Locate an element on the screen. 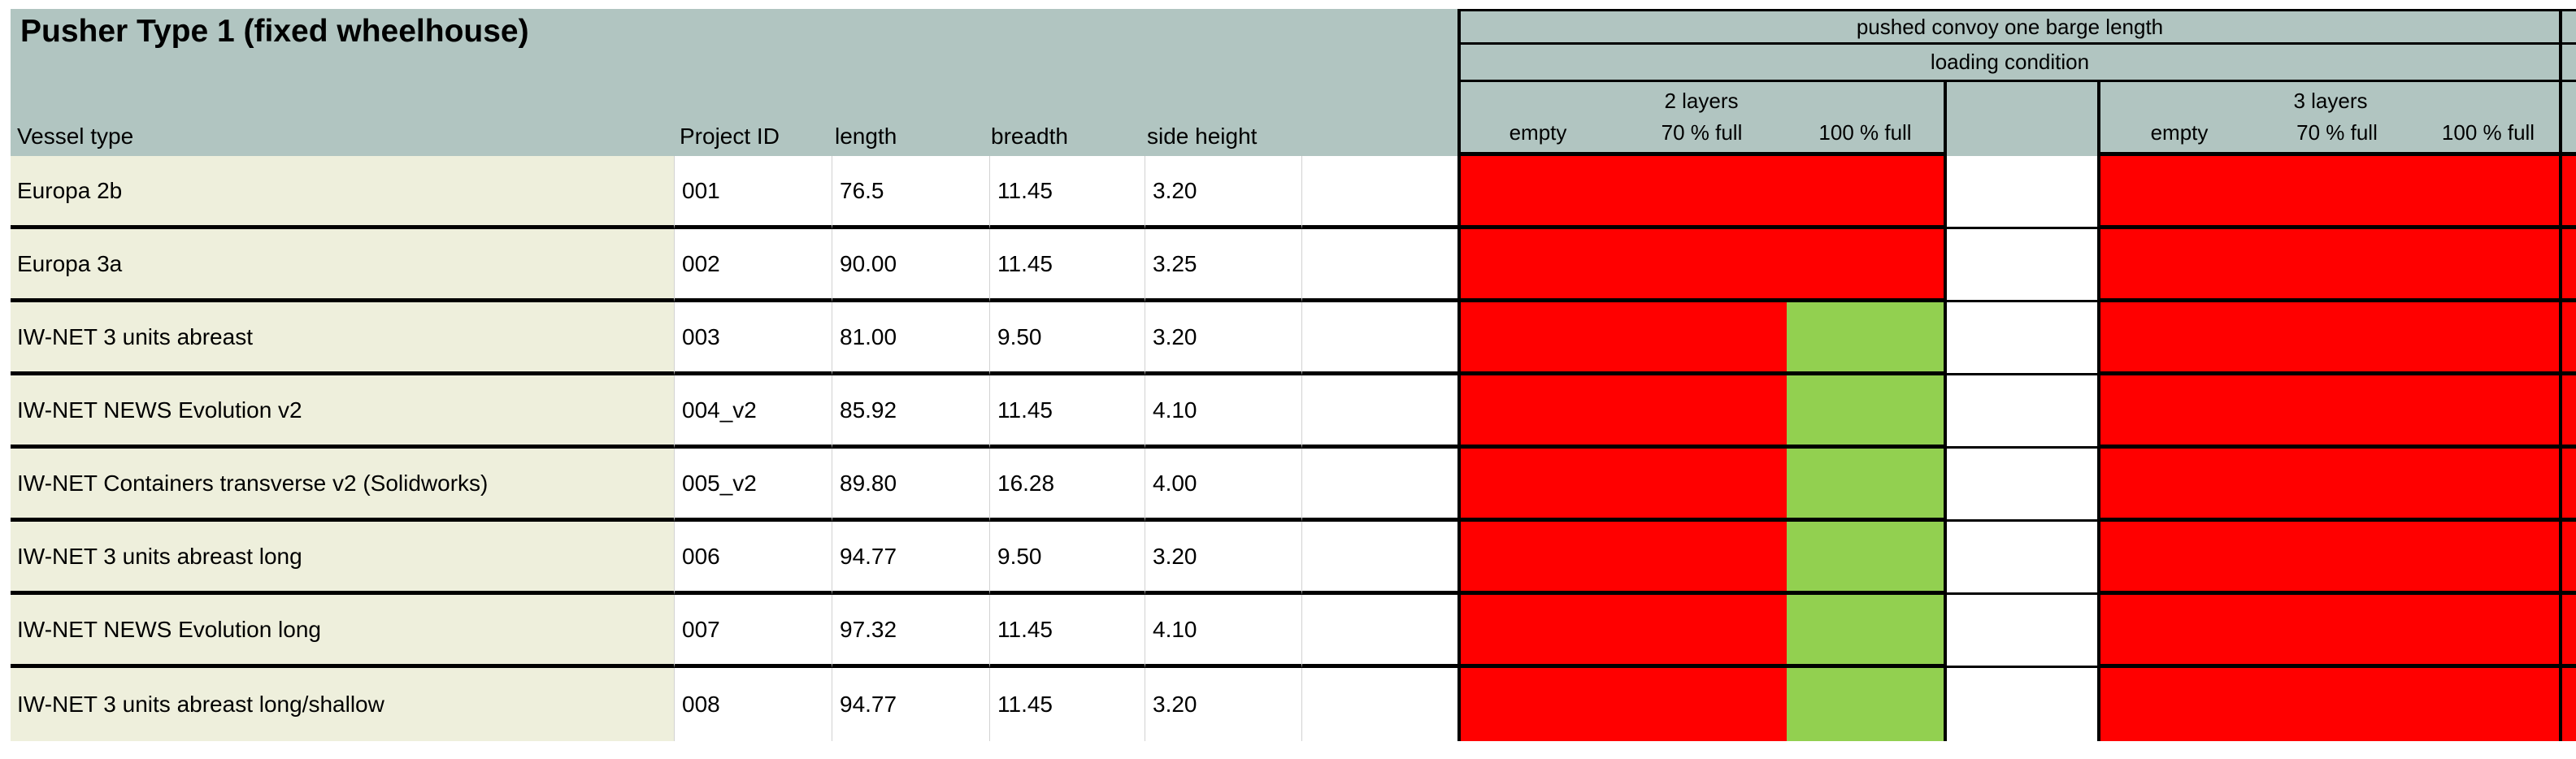  cell-length: 97.32 is located at coordinates (910, 631).